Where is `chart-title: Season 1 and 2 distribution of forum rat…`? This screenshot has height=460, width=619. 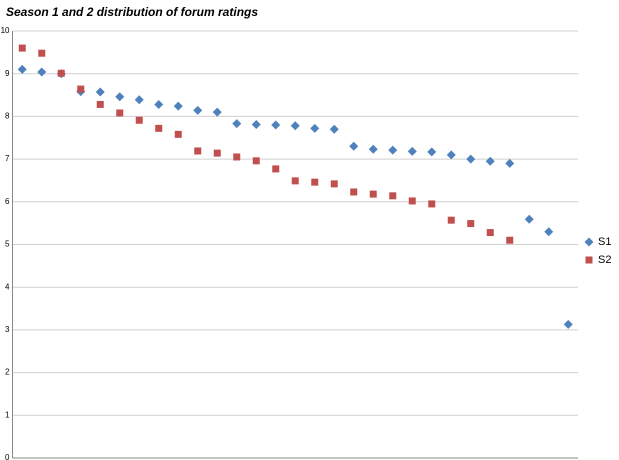 chart-title: Season 1 and 2 distribution of forum rat… is located at coordinates (132, 12).